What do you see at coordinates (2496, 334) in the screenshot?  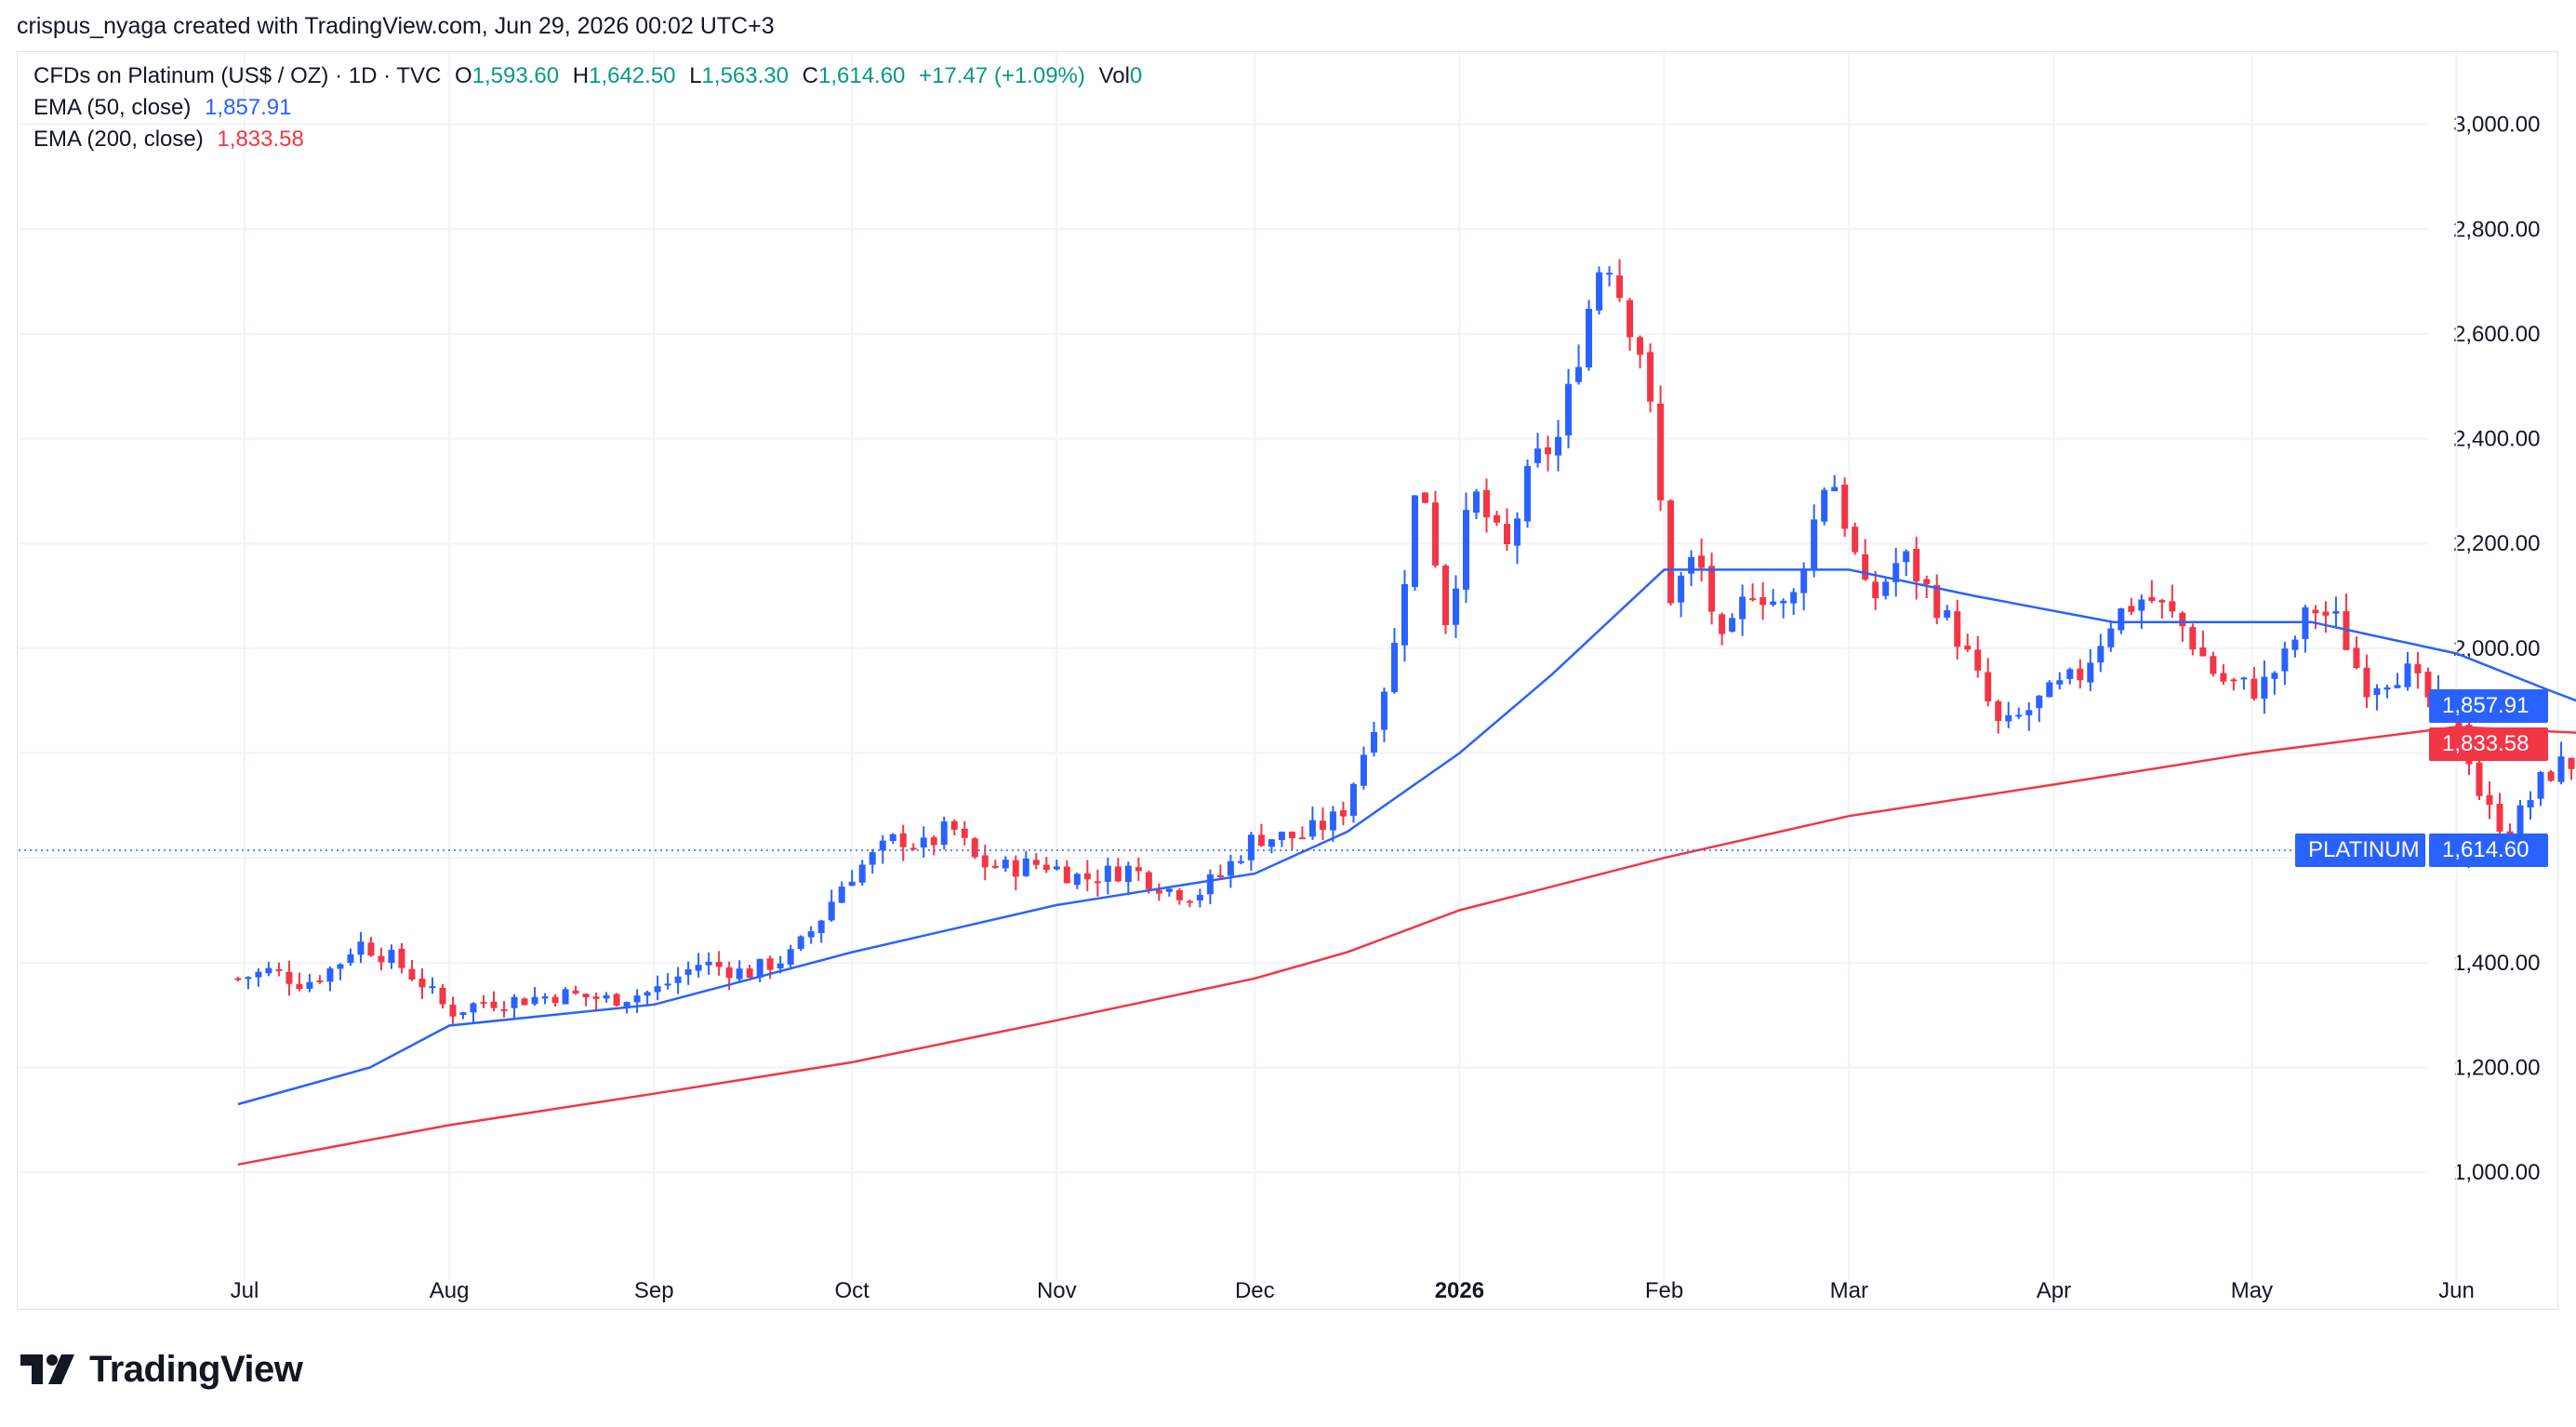 I see `y-tick-label: 2,600.00` at bounding box center [2496, 334].